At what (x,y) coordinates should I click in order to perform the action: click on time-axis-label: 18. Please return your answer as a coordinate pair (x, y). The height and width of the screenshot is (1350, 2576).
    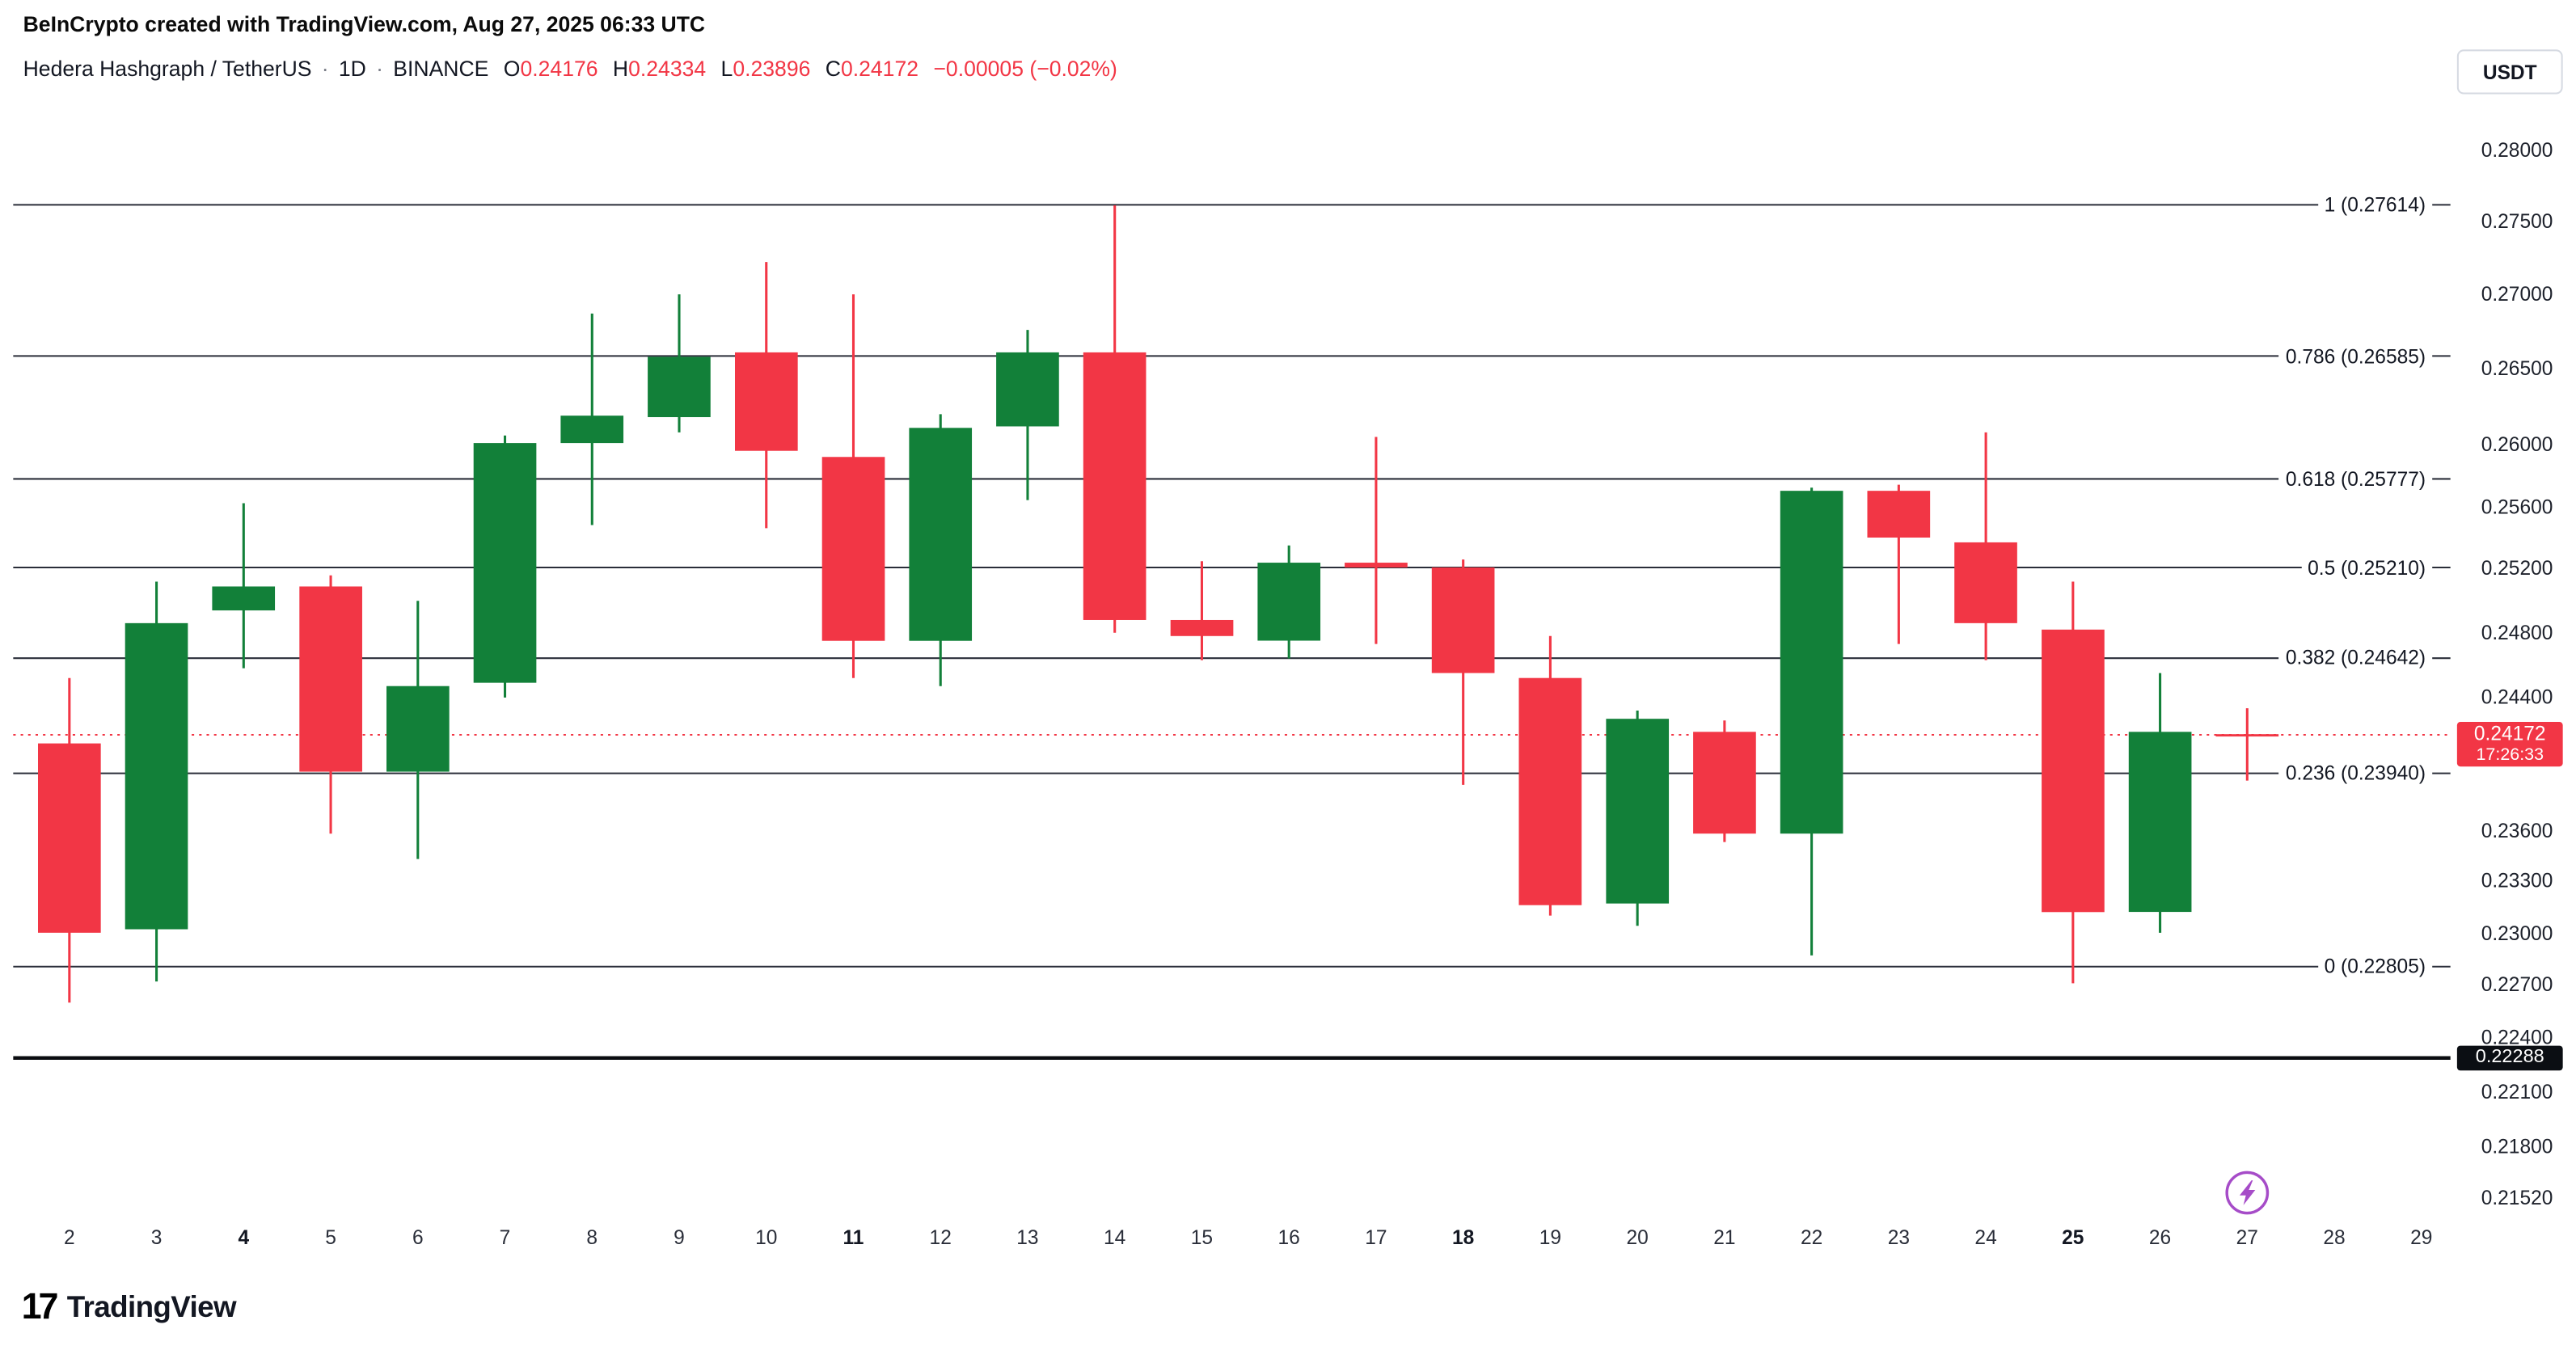
    Looking at the image, I should click on (1463, 1237).